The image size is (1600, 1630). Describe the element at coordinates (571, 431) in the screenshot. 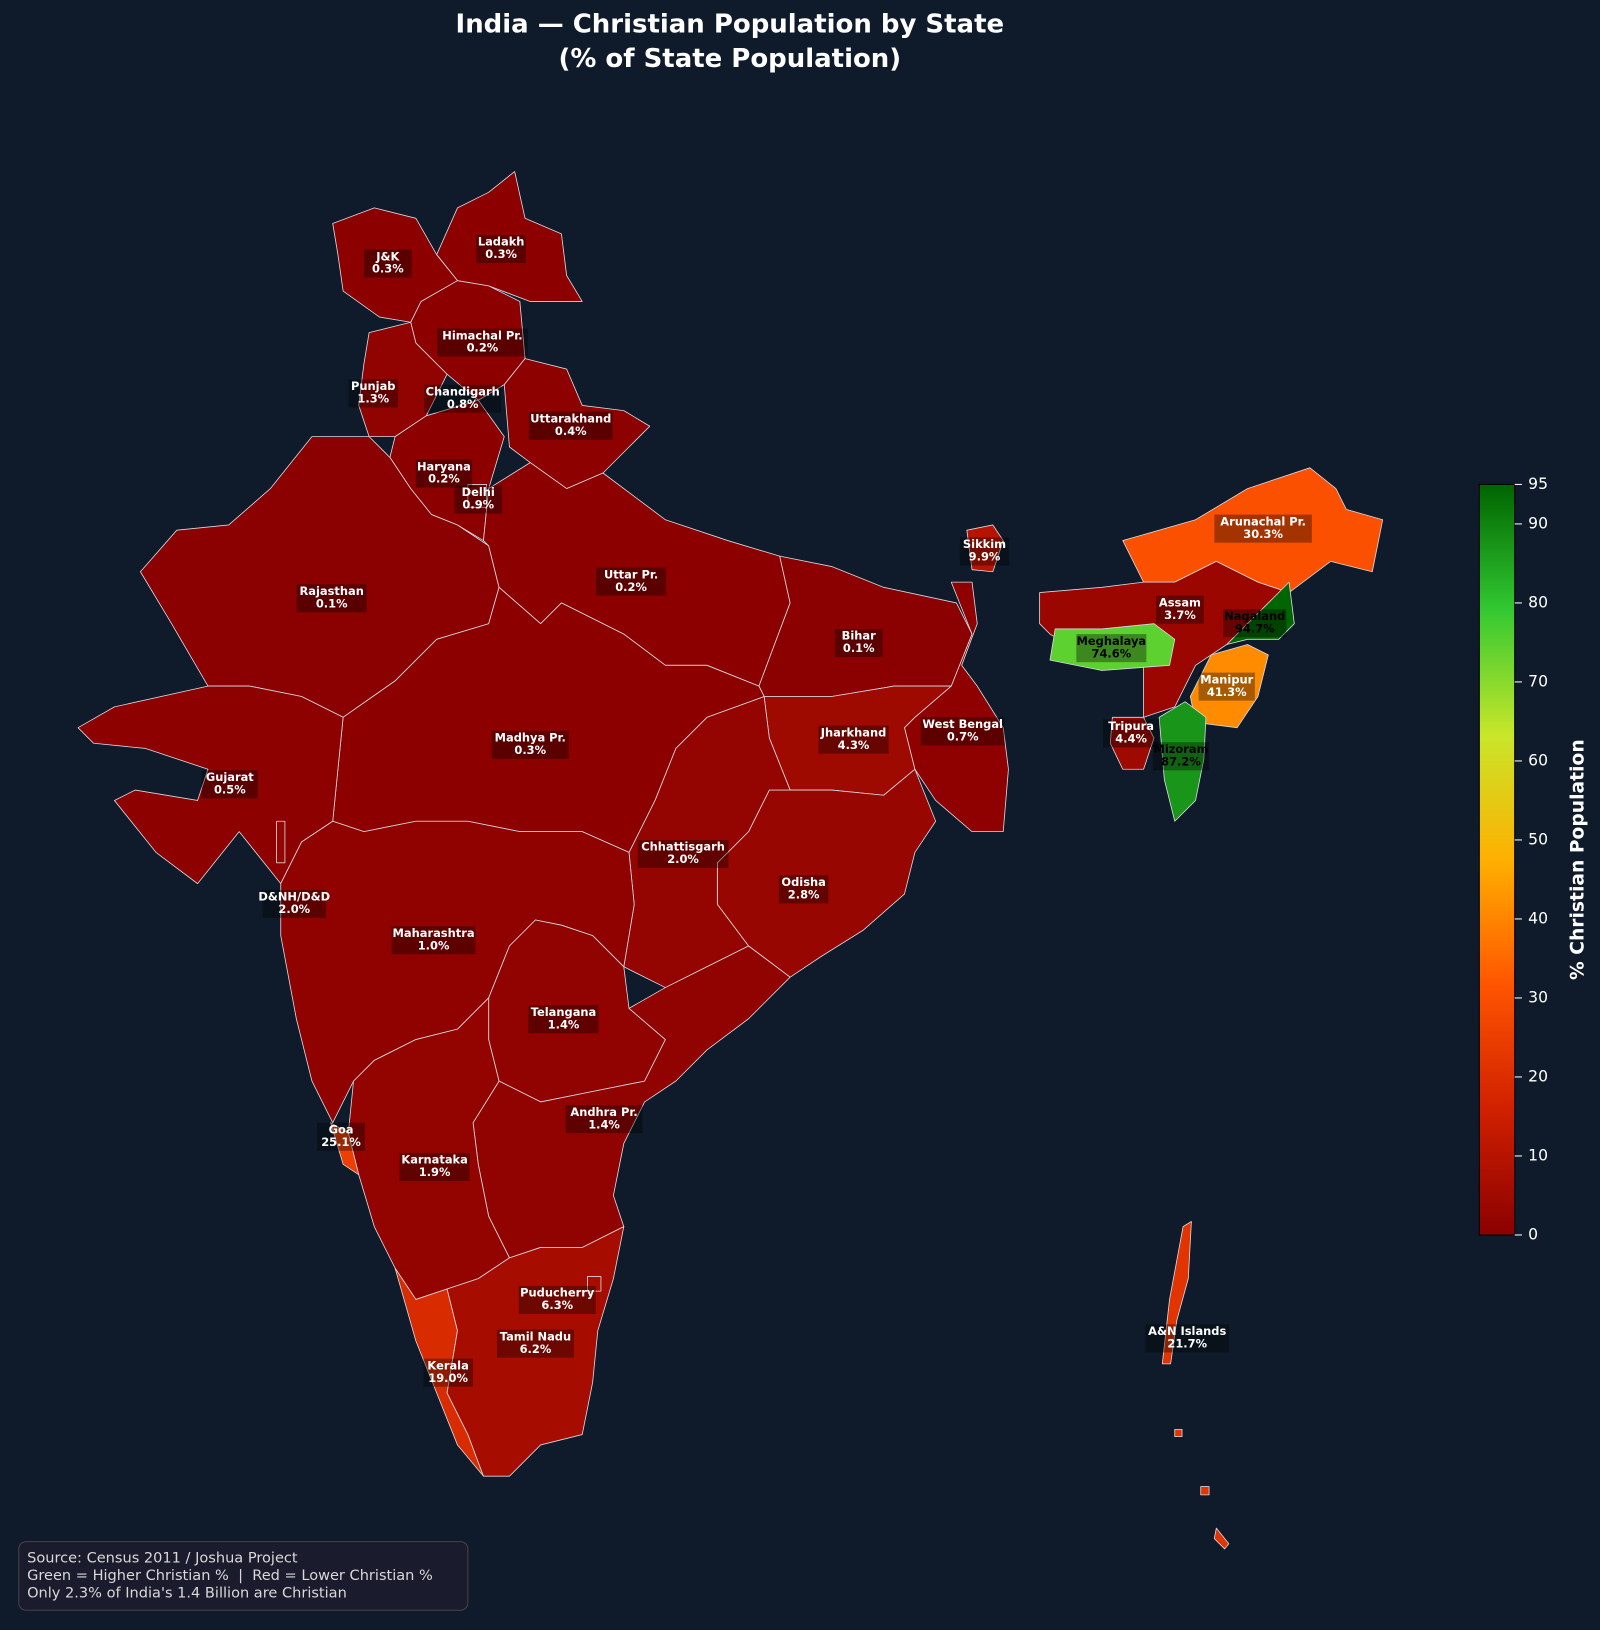

I see `state-value-label: 0.4%` at that location.